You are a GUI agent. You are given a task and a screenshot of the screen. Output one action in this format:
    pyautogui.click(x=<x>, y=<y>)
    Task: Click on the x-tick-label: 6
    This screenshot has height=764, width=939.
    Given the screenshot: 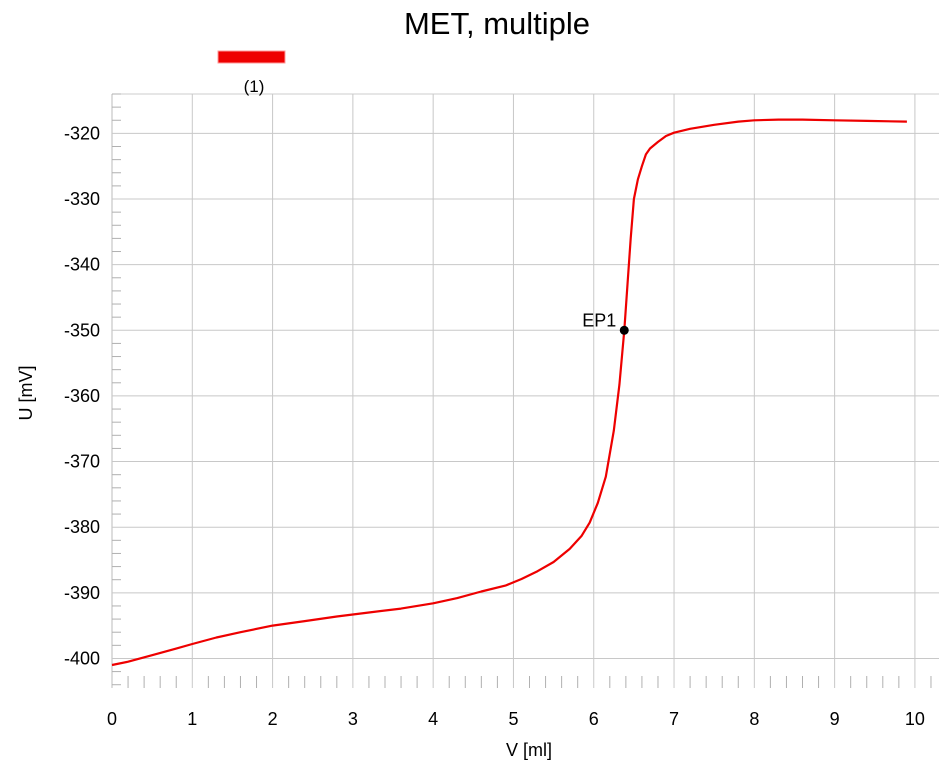 What is the action you would take?
    pyautogui.click(x=594, y=719)
    